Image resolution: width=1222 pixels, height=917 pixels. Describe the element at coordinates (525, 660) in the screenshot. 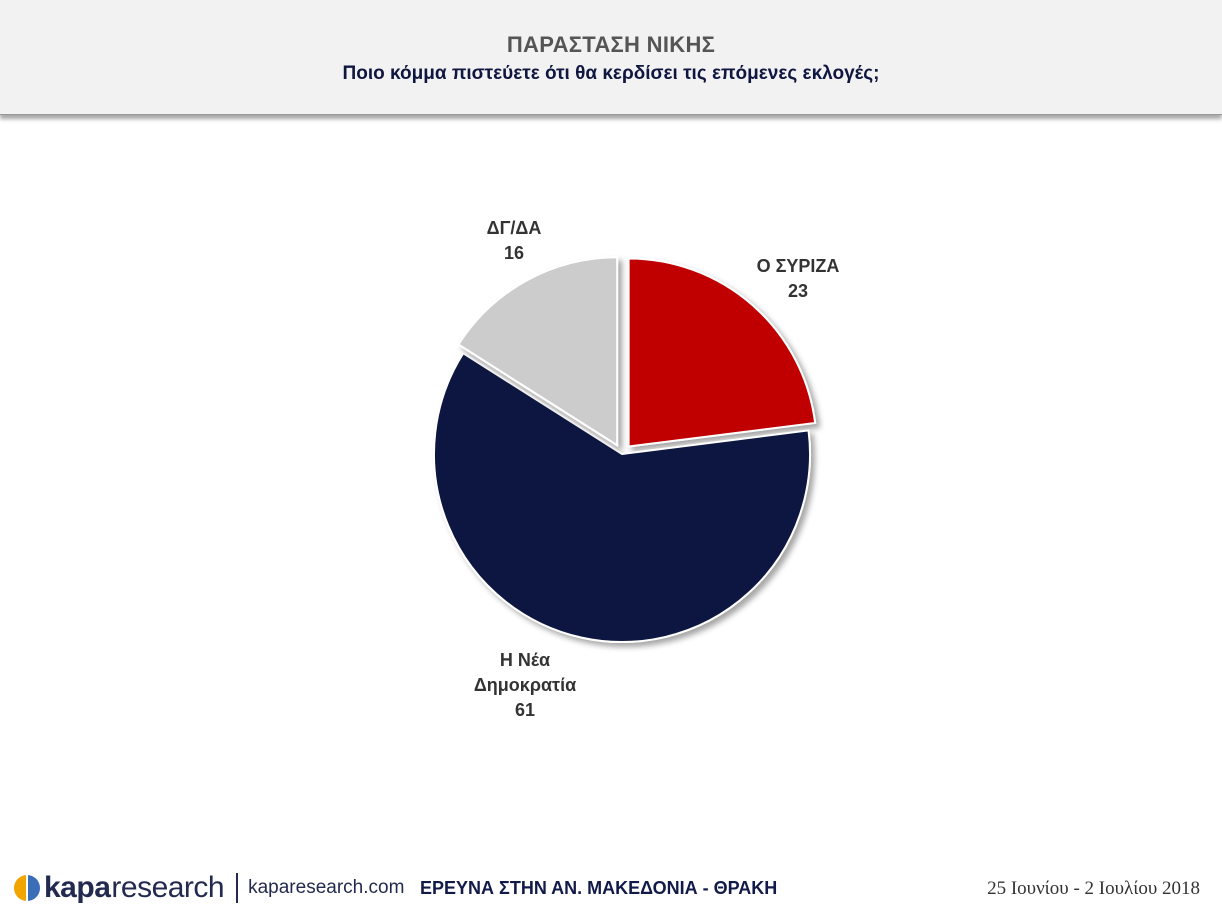

I see `slice-name: Η Νέα` at that location.